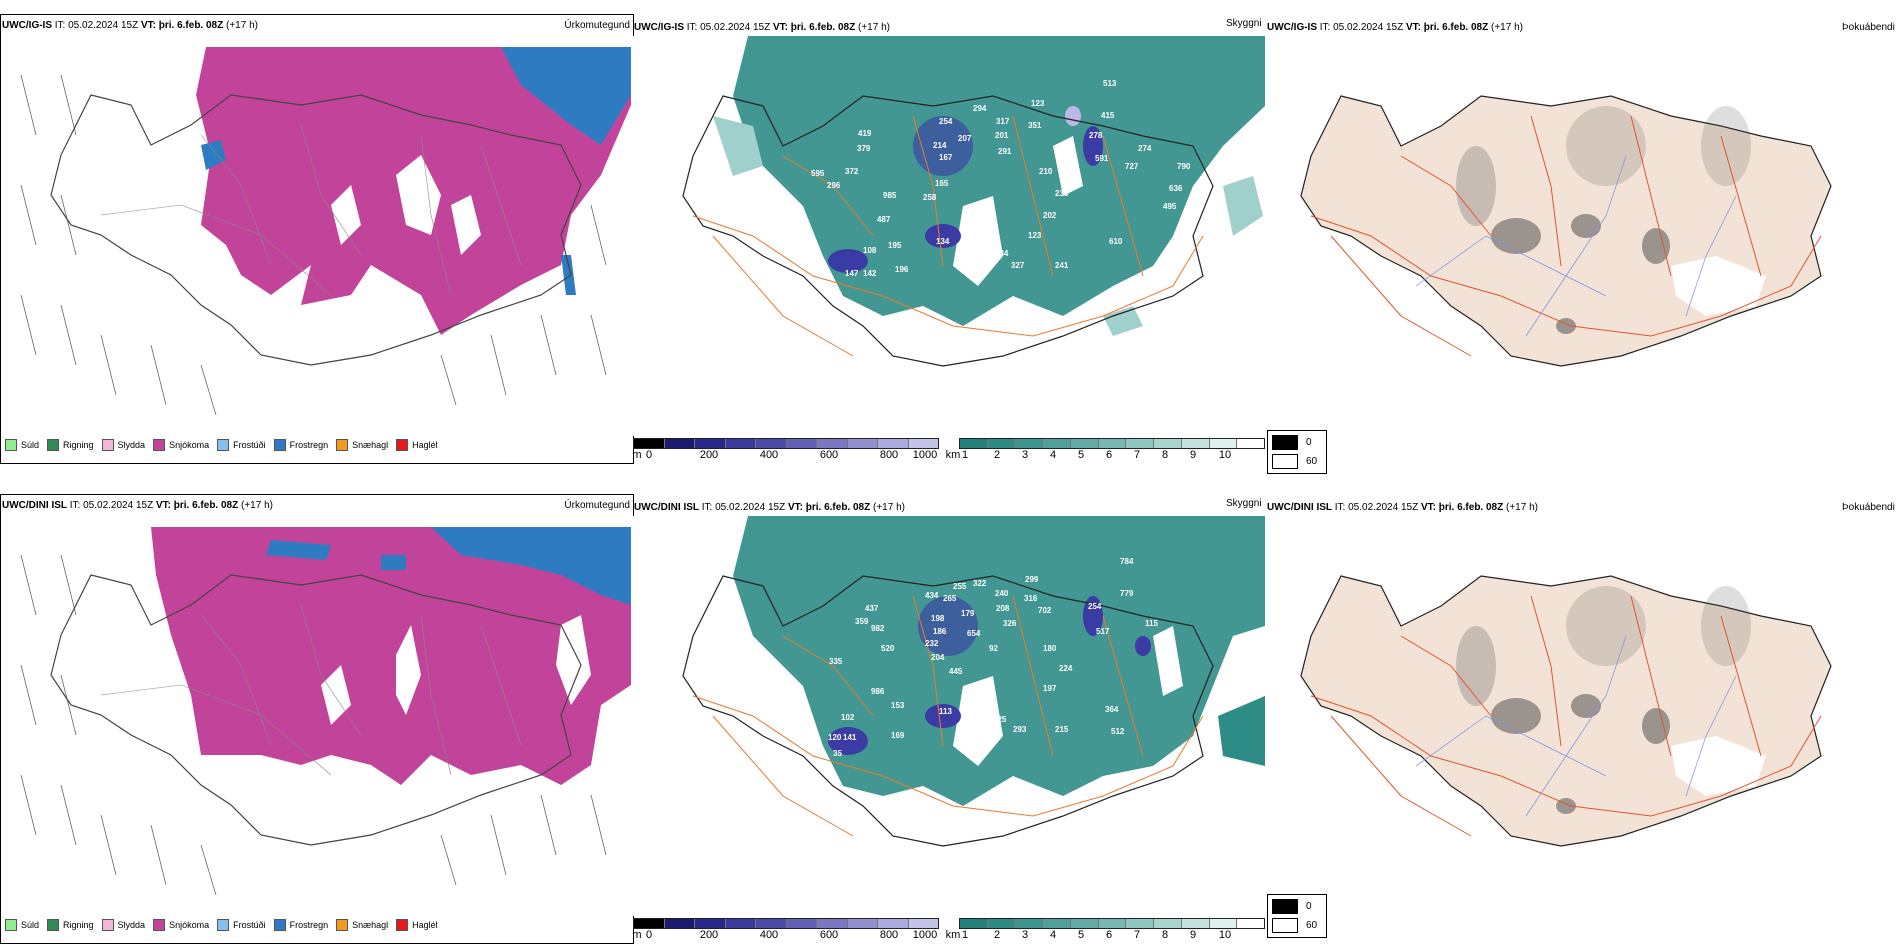  Describe the element at coordinates (943, 241) in the screenshot. I see `peak-label: 134` at that location.